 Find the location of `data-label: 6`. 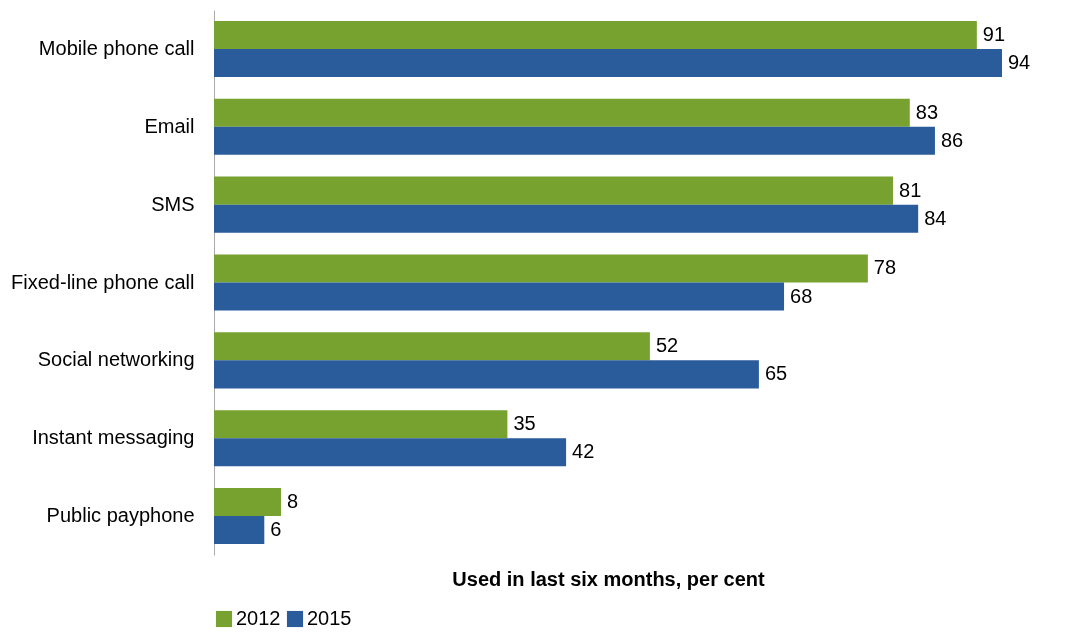

data-label: 6 is located at coordinates (276, 529).